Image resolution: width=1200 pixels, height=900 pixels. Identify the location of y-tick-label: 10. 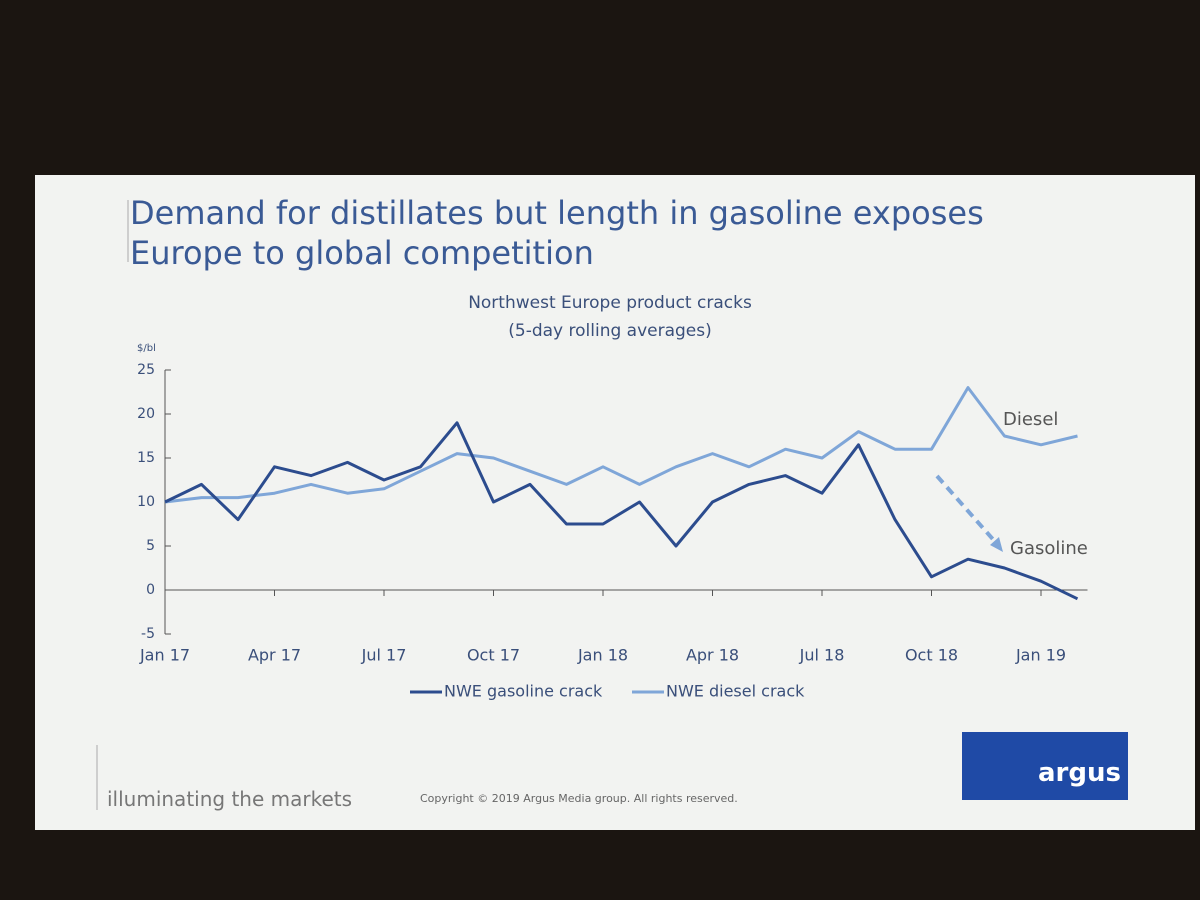
(146, 502).